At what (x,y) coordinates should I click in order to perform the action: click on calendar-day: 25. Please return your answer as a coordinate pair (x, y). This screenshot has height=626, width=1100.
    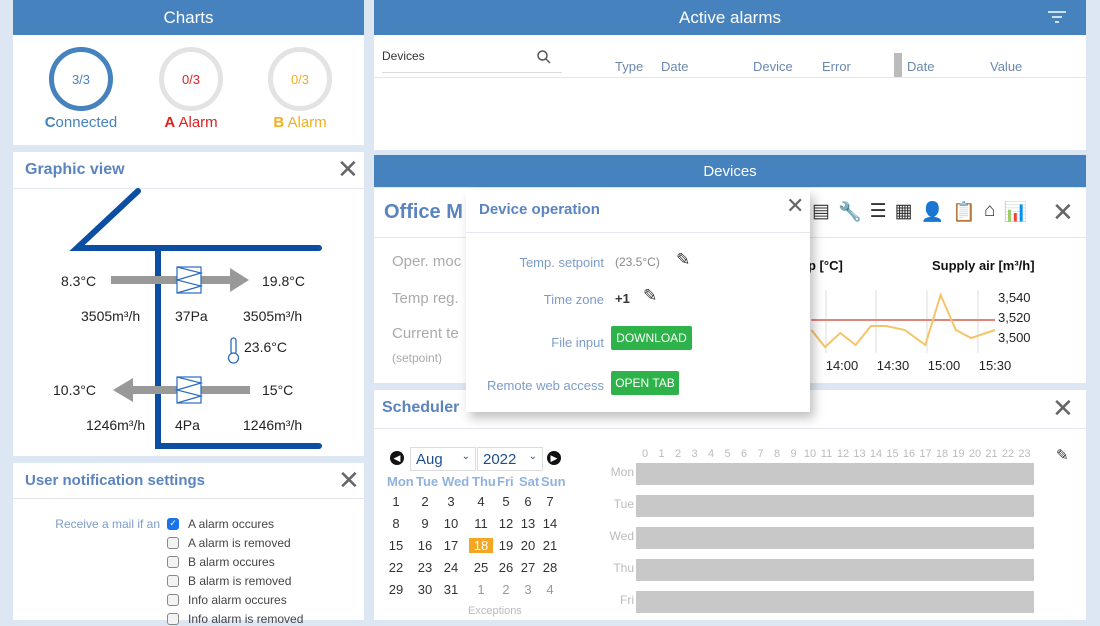
    Looking at the image, I should click on (481, 567).